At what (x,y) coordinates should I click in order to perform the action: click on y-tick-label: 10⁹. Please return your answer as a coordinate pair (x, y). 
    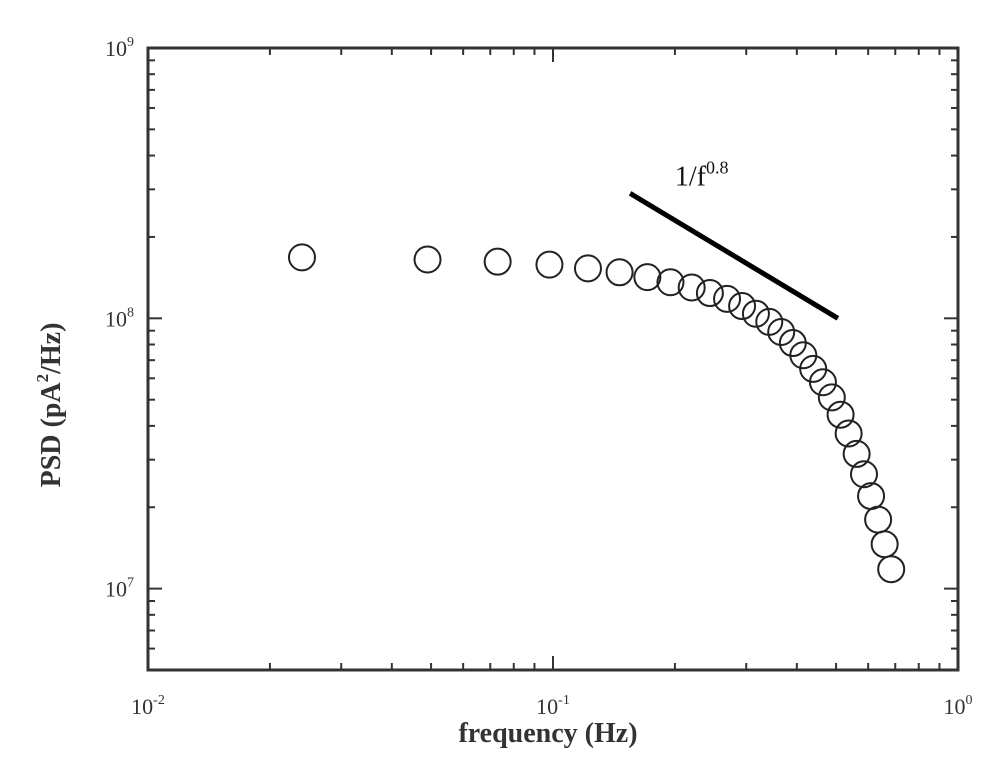
    Looking at the image, I should click on (119, 48).